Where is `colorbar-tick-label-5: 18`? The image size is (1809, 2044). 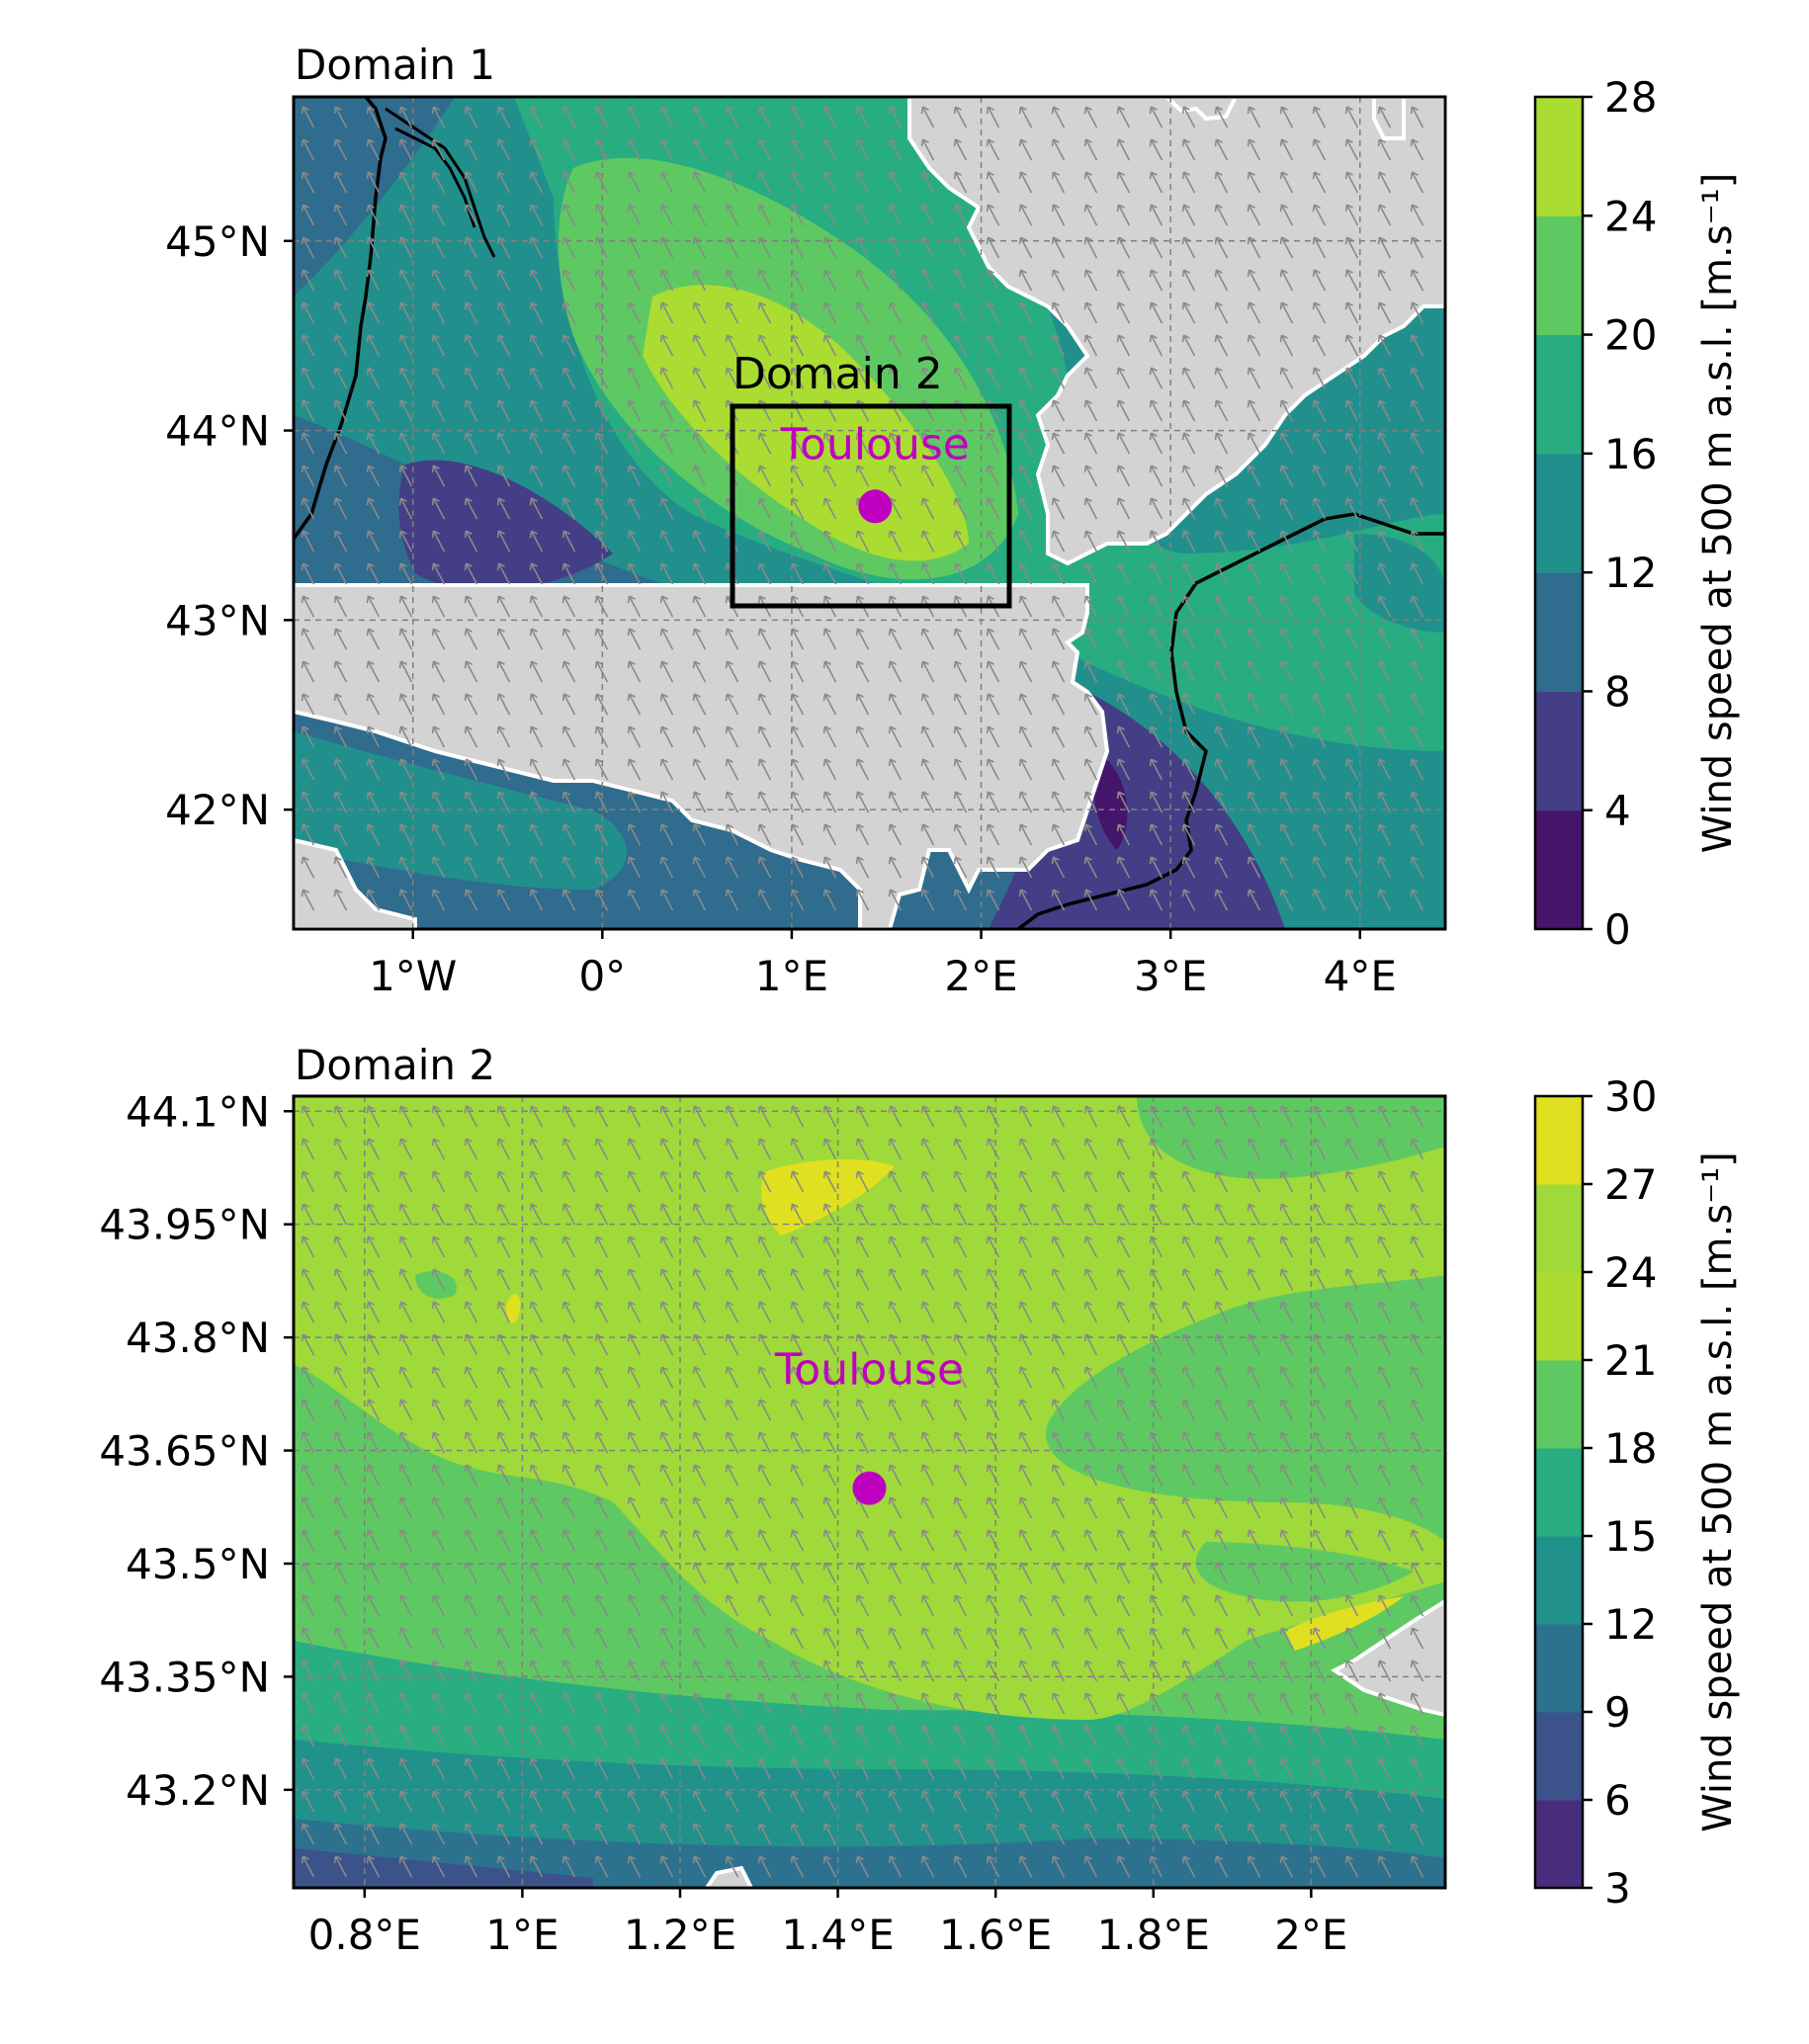 colorbar-tick-label-5: 18 is located at coordinates (1630, 1448).